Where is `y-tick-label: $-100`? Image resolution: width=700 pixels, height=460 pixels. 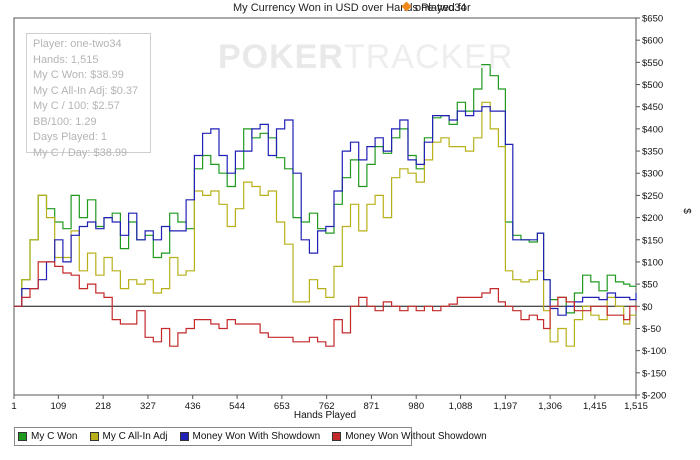 y-tick-label: $-100 is located at coordinates (654, 351).